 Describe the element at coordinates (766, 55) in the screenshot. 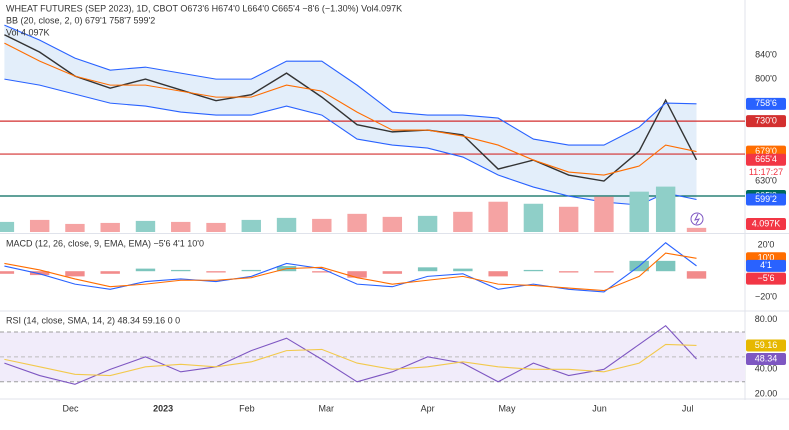

I see `y-tick-label: 840'0` at that location.